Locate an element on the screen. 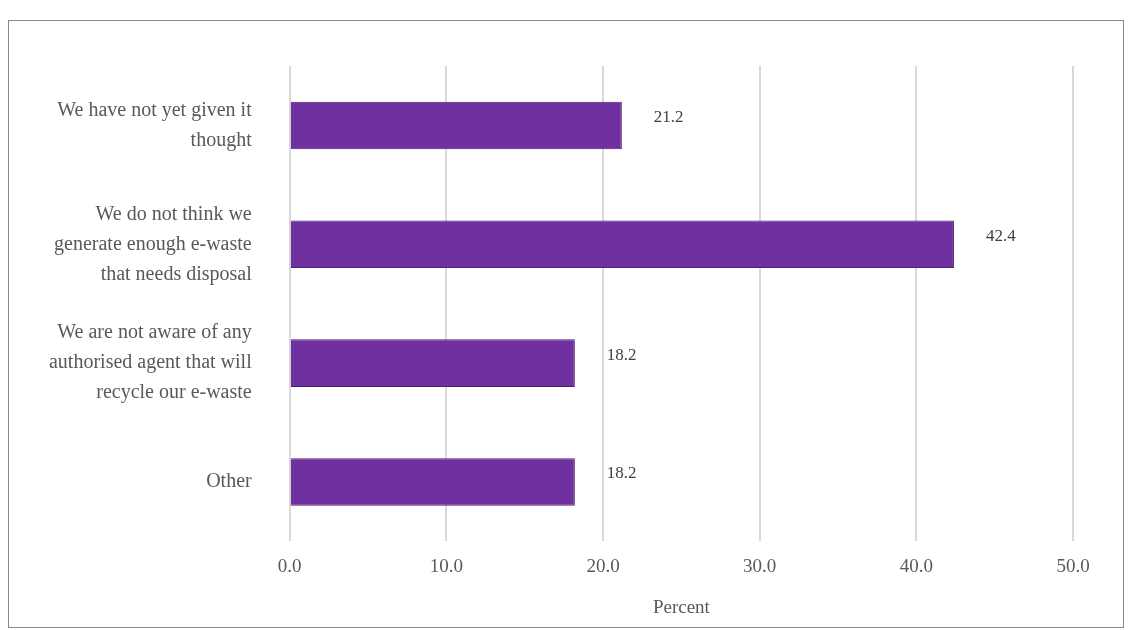 The width and height of the screenshot is (1128, 630). x-tick-label: 20.0 is located at coordinates (603, 565).